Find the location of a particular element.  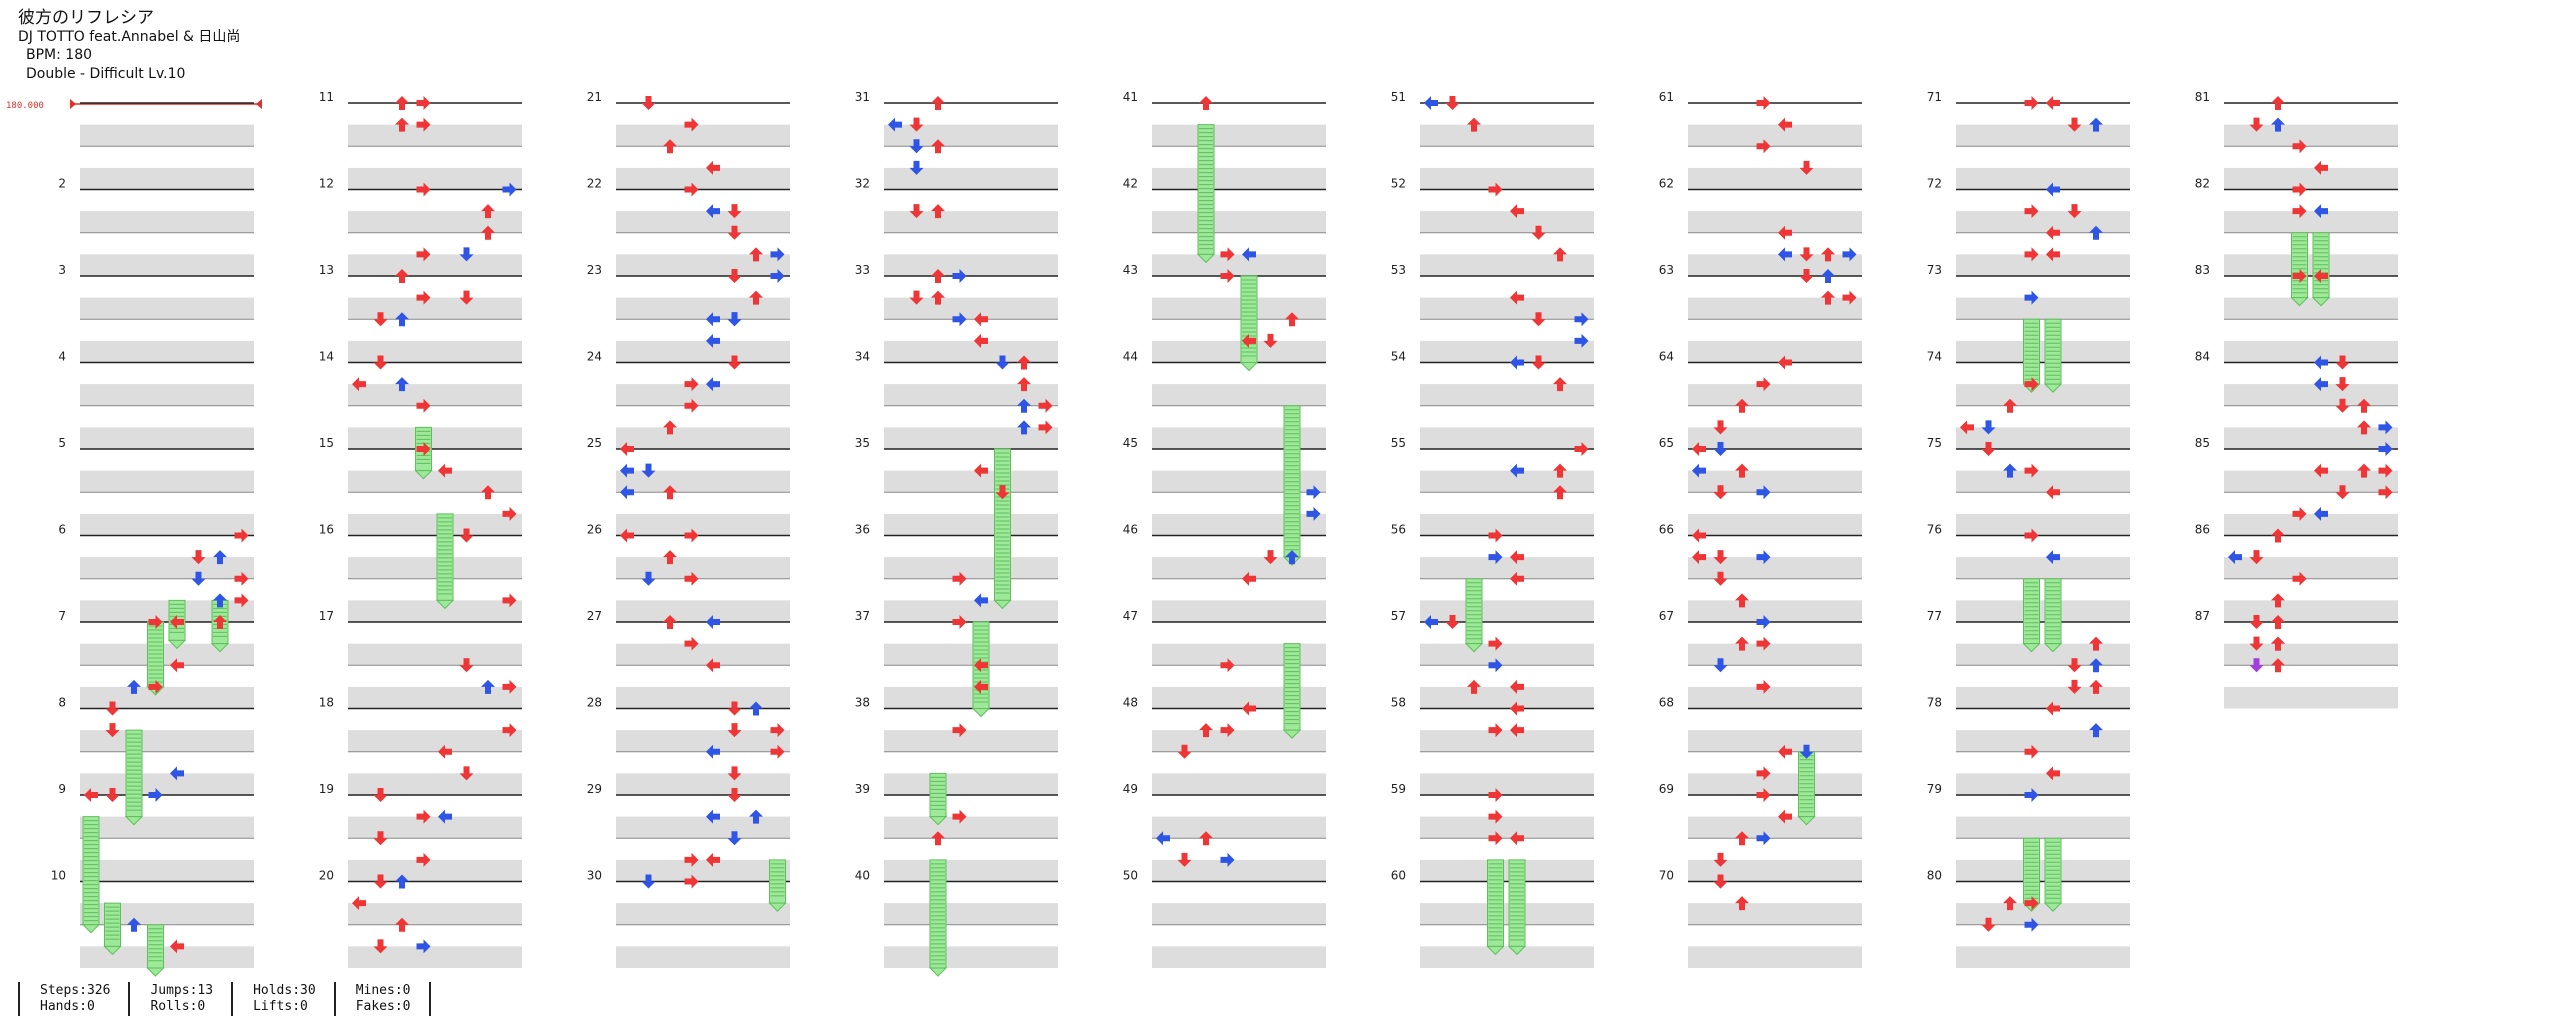

measure-number: 77 is located at coordinates (1934, 616).